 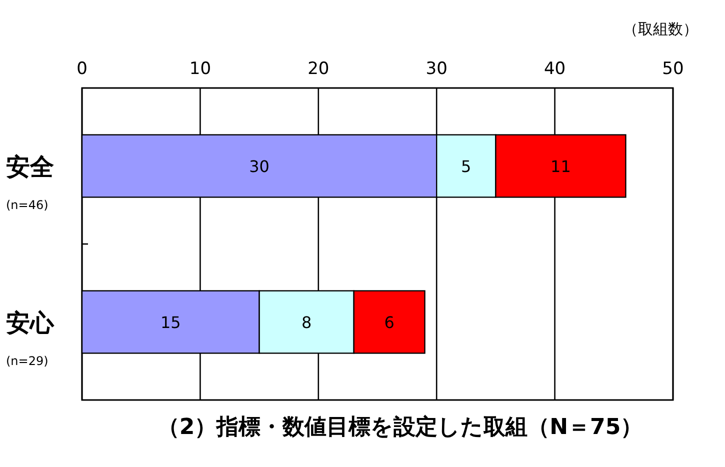 What do you see at coordinates (27, 361) in the screenshot?
I see `text: (n=29)` at bounding box center [27, 361].